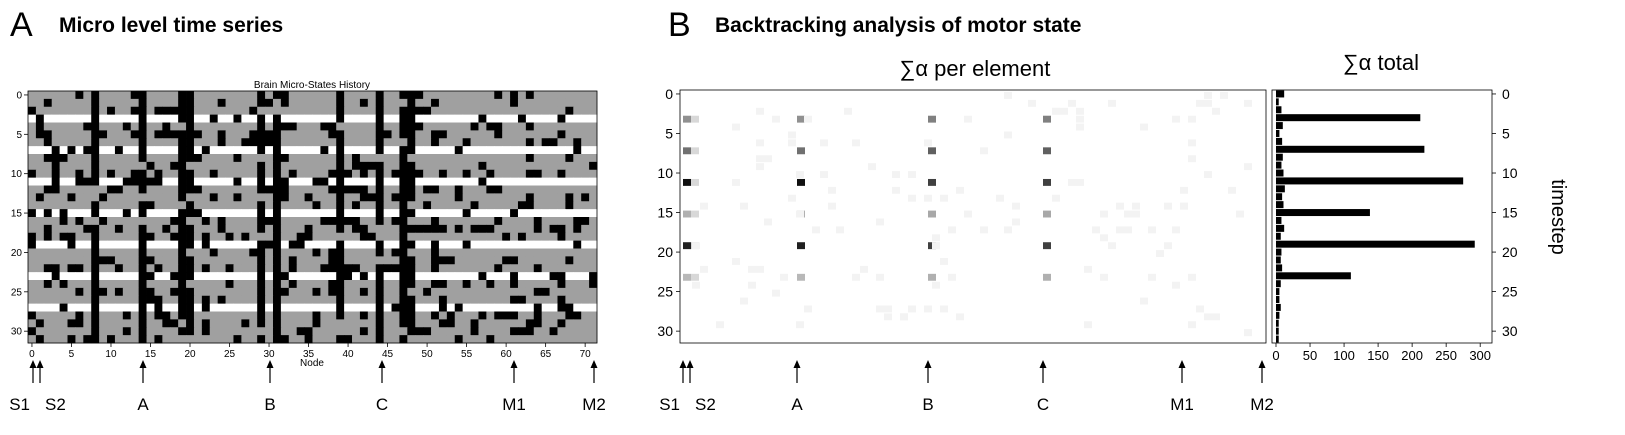 The image size is (1625, 435). I want to click on y-tick-label: 0, so click(1506, 94).